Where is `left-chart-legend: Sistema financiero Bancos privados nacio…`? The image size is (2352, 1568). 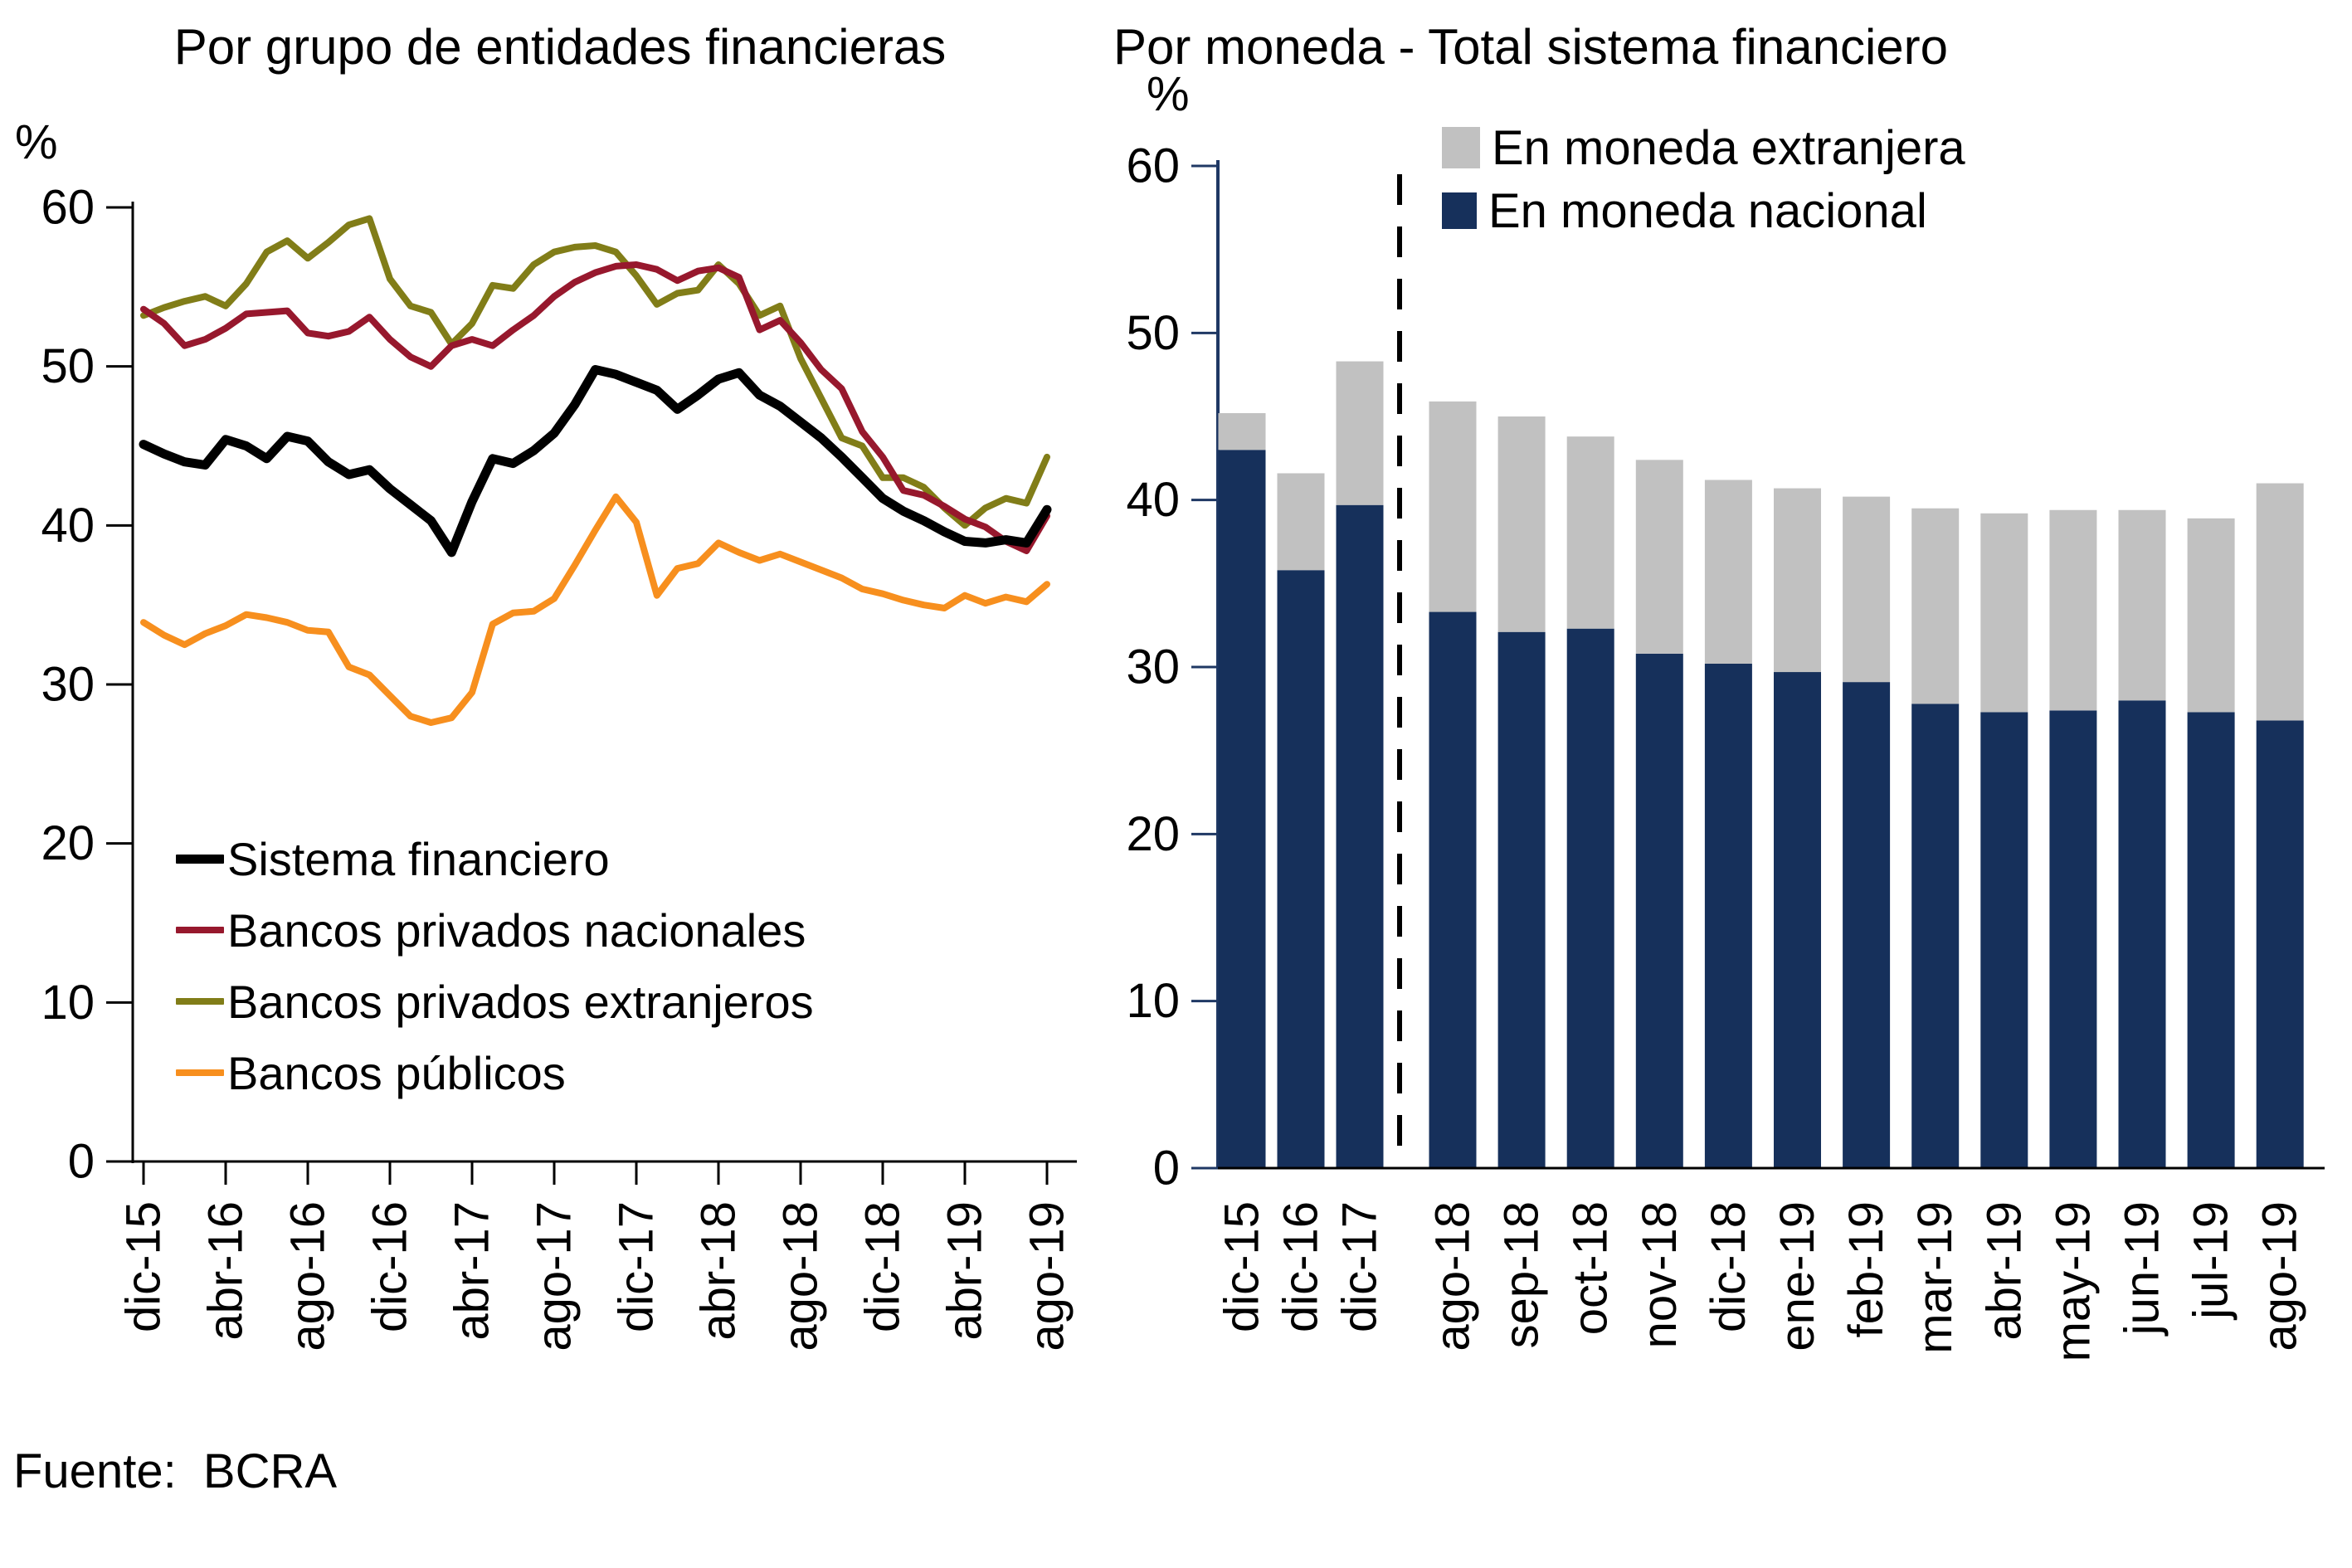
left-chart-legend: Sistema financiero Bancos privados nacio… is located at coordinates (495, 965).